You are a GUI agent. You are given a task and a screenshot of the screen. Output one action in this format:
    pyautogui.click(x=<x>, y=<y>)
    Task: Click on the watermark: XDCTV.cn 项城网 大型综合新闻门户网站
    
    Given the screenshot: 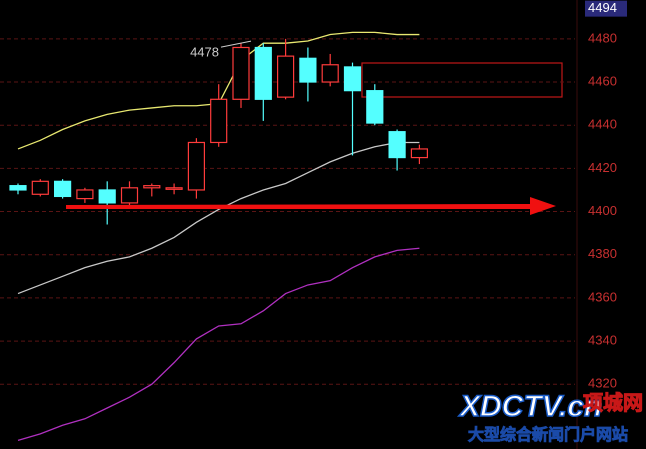 What is the action you would take?
    pyautogui.click(x=550, y=416)
    